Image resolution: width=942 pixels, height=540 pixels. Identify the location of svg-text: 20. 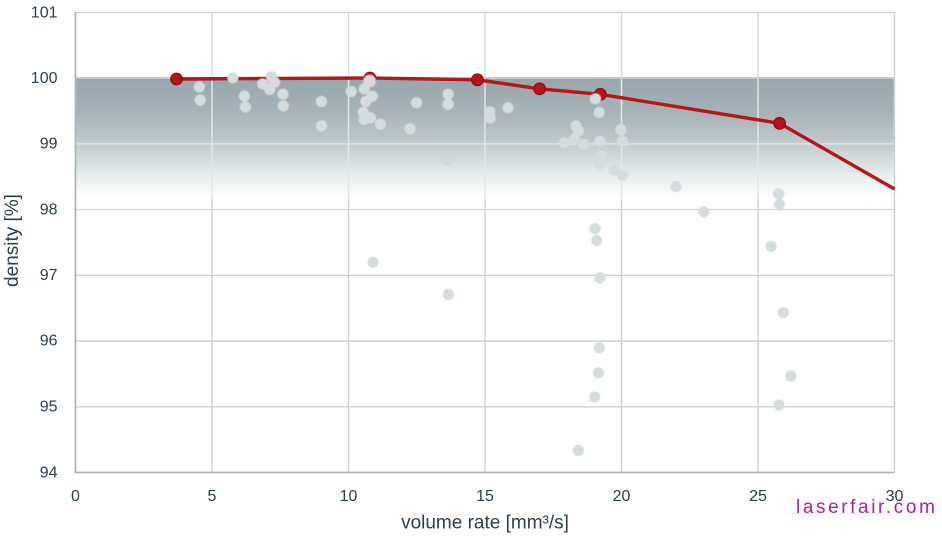
(622, 496).